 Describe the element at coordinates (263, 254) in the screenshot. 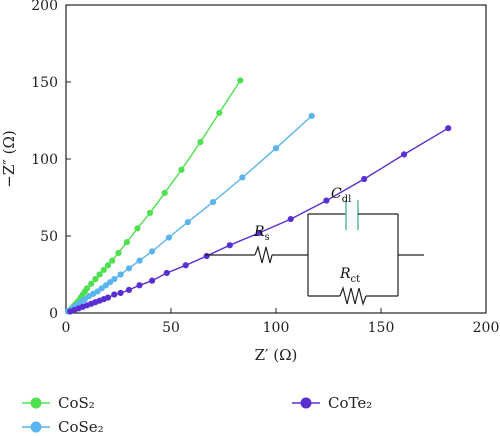

I see `rs-resistor` at that location.